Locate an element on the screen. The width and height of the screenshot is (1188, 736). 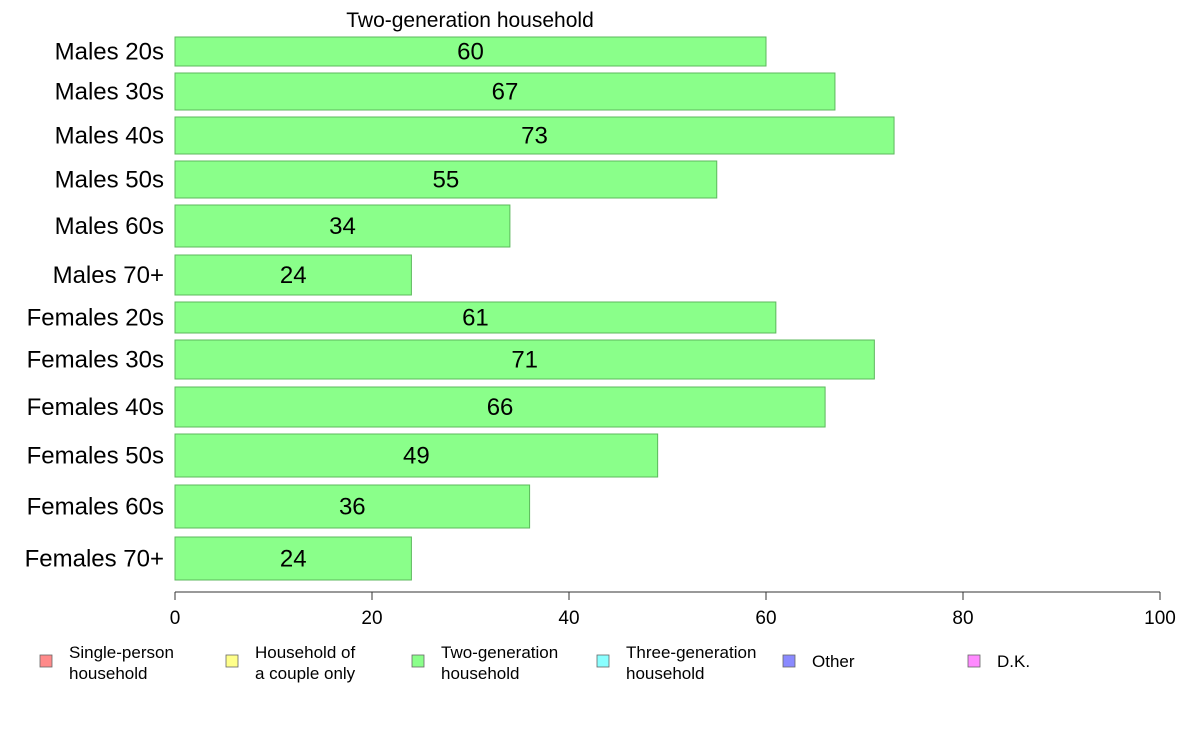
value-label: 67 is located at coordinates (505, 92).